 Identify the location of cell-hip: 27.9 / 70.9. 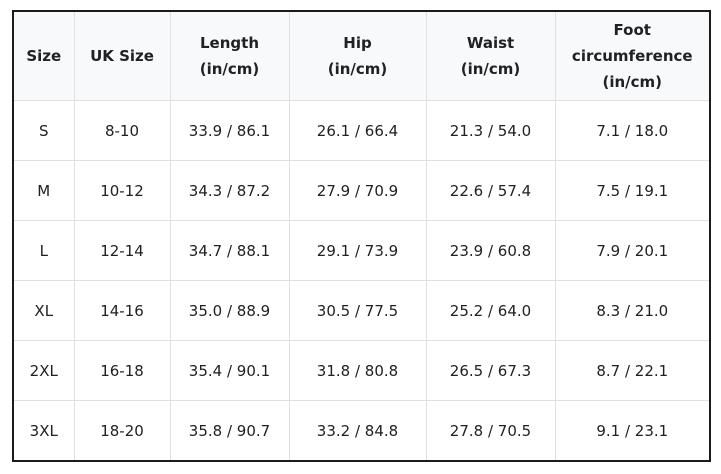
(357, 190).